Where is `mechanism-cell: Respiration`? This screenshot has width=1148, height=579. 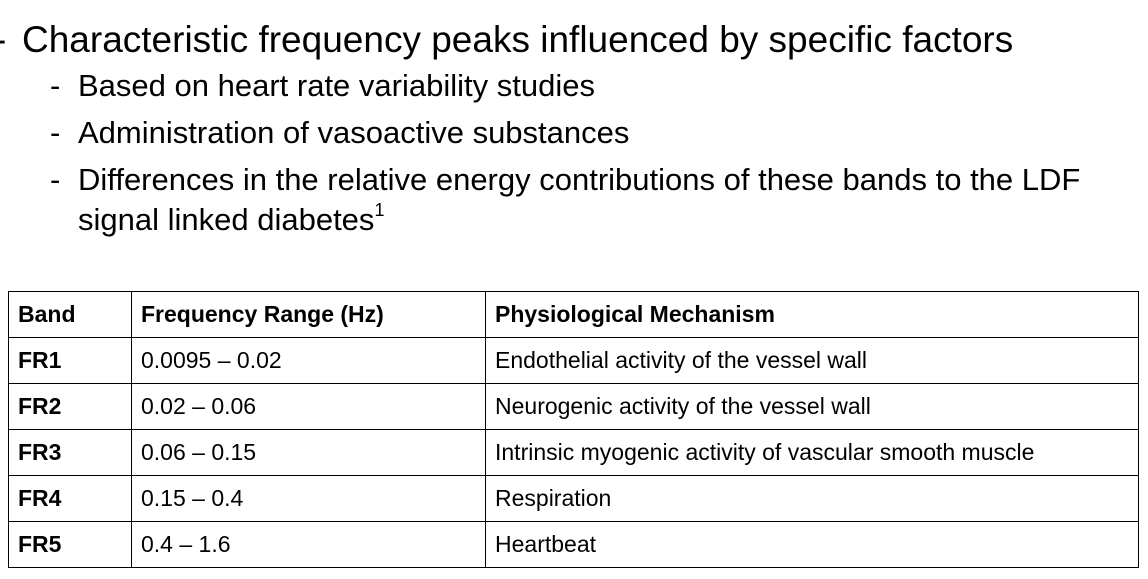 mechanism-cell: Respiration is located at coordinates (812, 498).